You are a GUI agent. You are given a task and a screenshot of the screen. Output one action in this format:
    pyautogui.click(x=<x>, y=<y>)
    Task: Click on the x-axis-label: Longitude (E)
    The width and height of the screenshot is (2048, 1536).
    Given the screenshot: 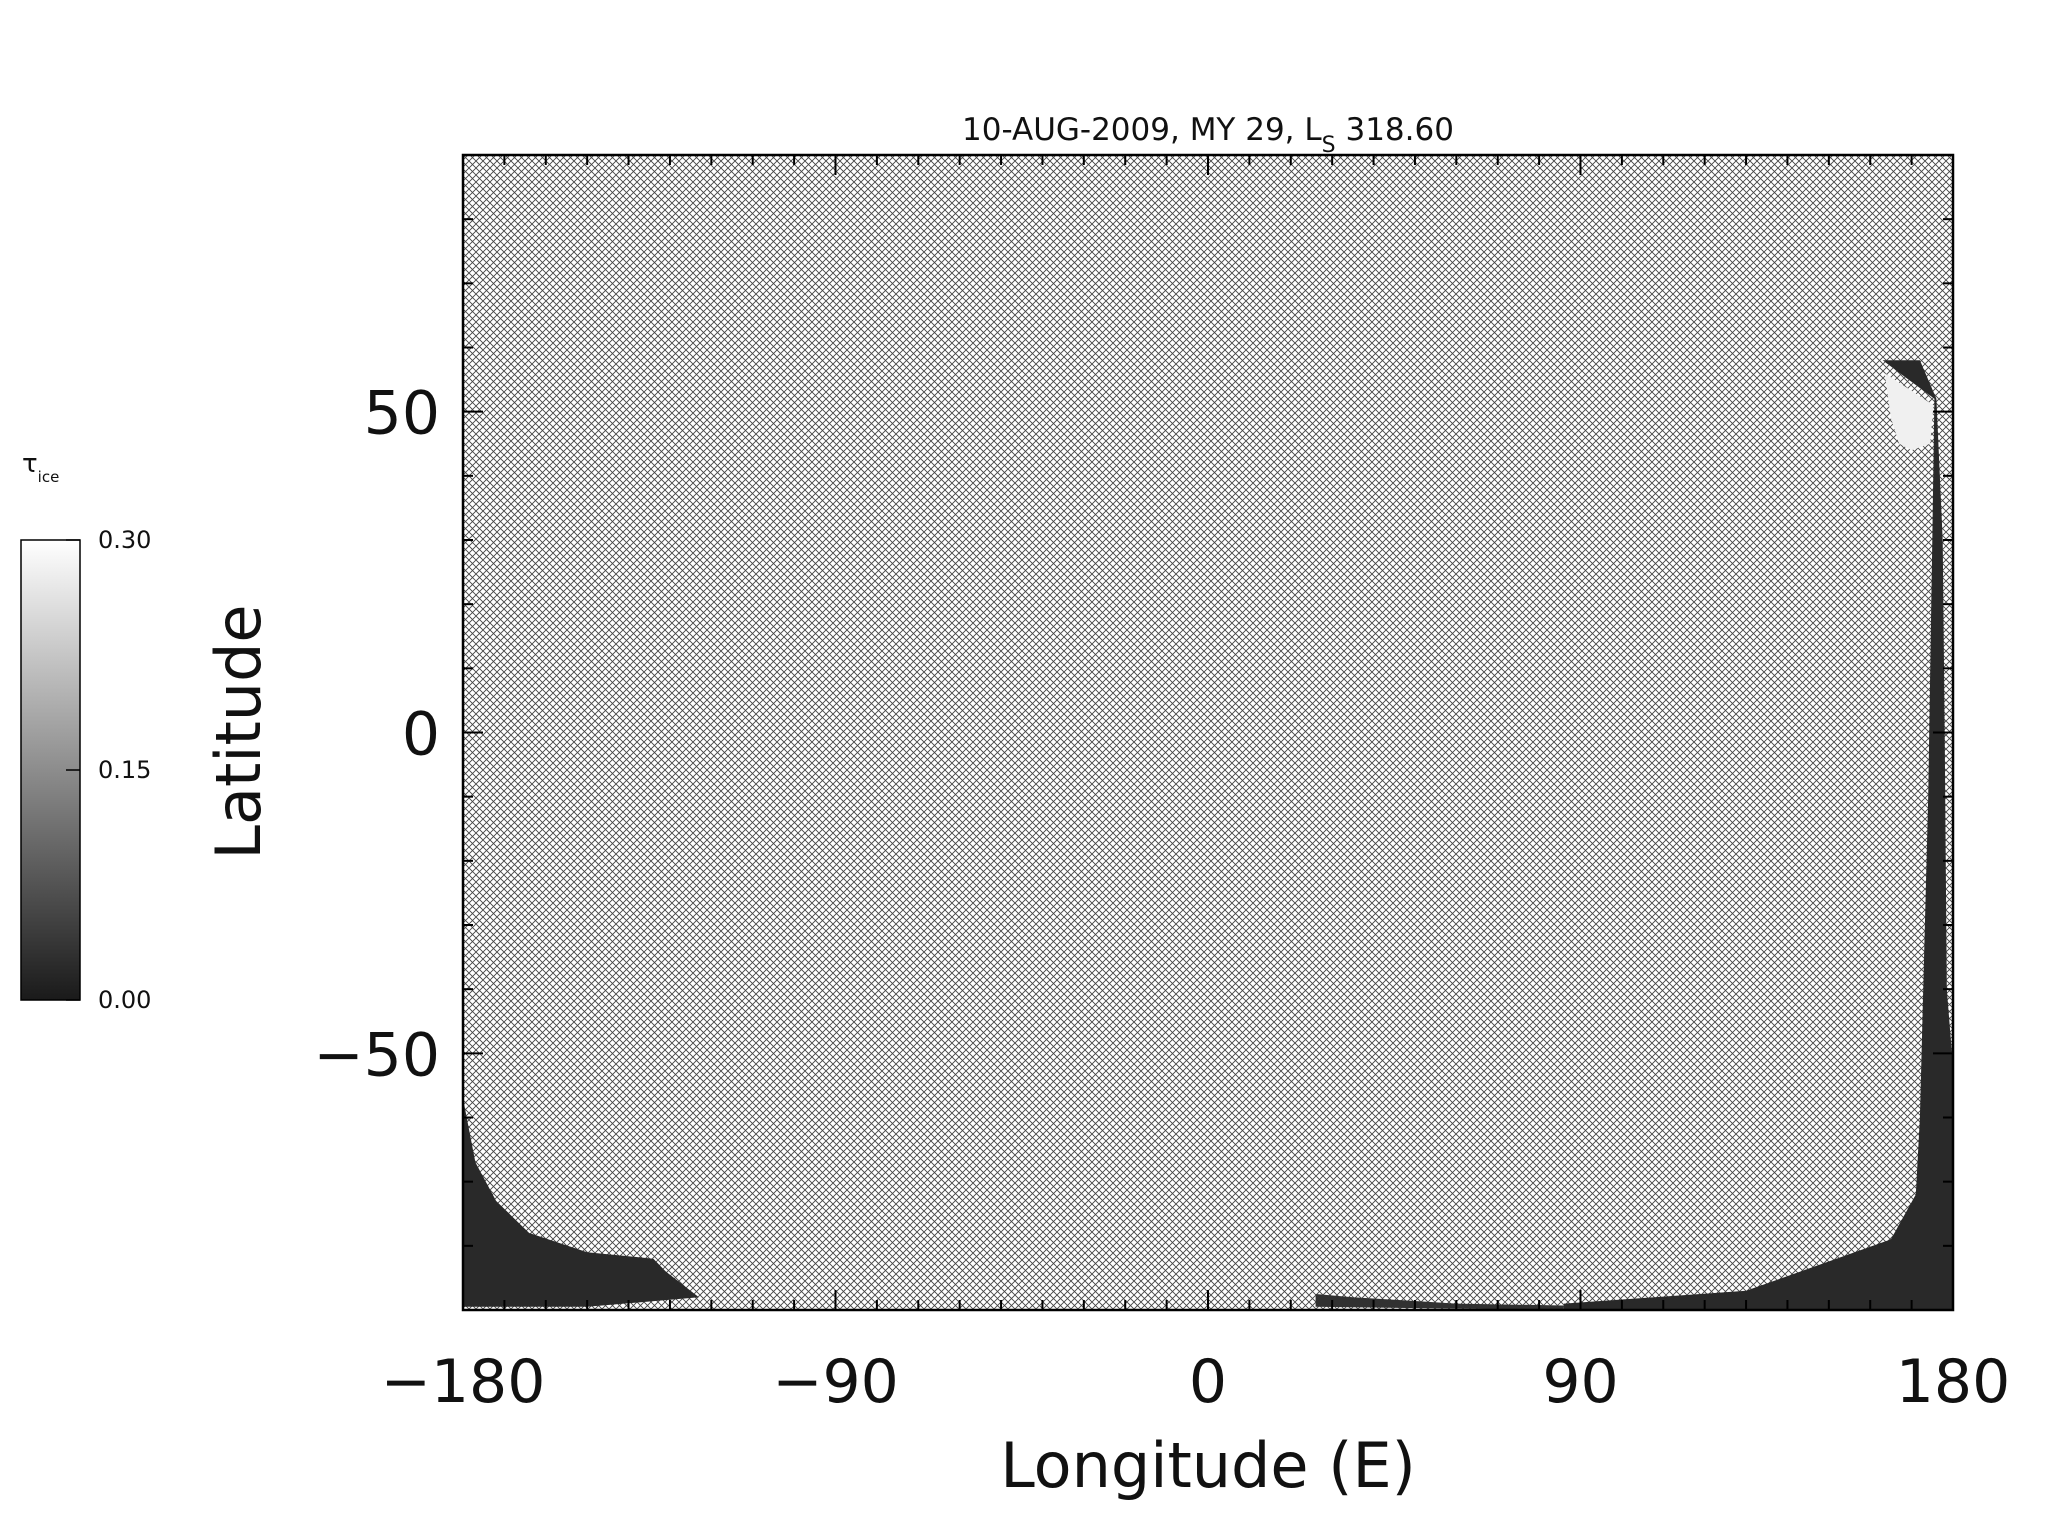 What is the action you would take?
    pyautogui.click(x=1208, y=1465)
    